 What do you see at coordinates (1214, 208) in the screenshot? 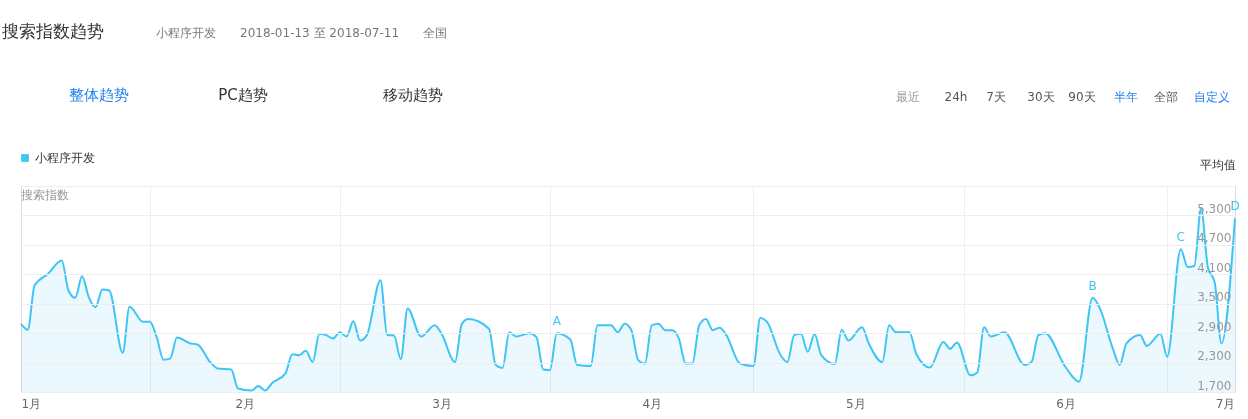
I see `y-tick-label: 5,300` at bounding box center [1214, 208].